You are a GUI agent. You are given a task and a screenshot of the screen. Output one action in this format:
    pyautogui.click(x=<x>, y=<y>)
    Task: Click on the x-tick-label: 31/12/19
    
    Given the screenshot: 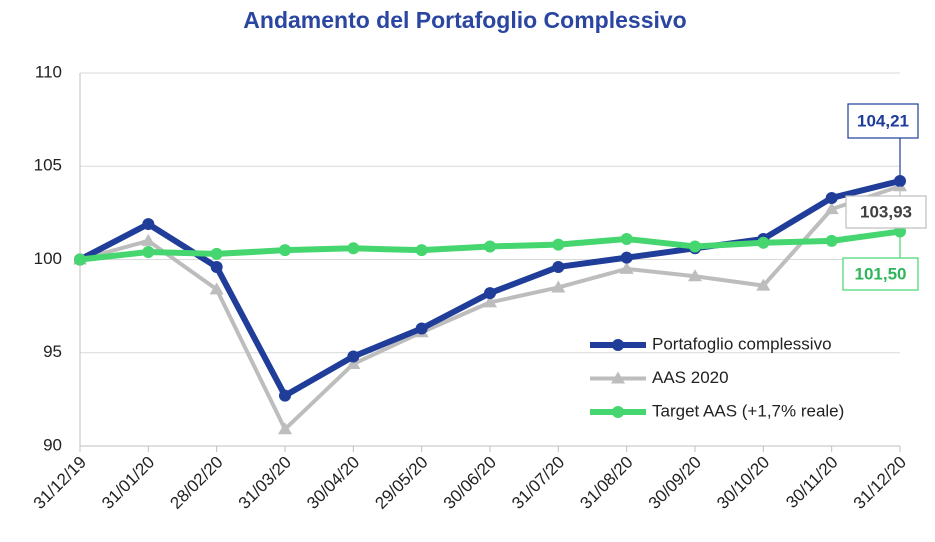 What is the action you would take?
    pyautogui.click(x=60, y=483)
    